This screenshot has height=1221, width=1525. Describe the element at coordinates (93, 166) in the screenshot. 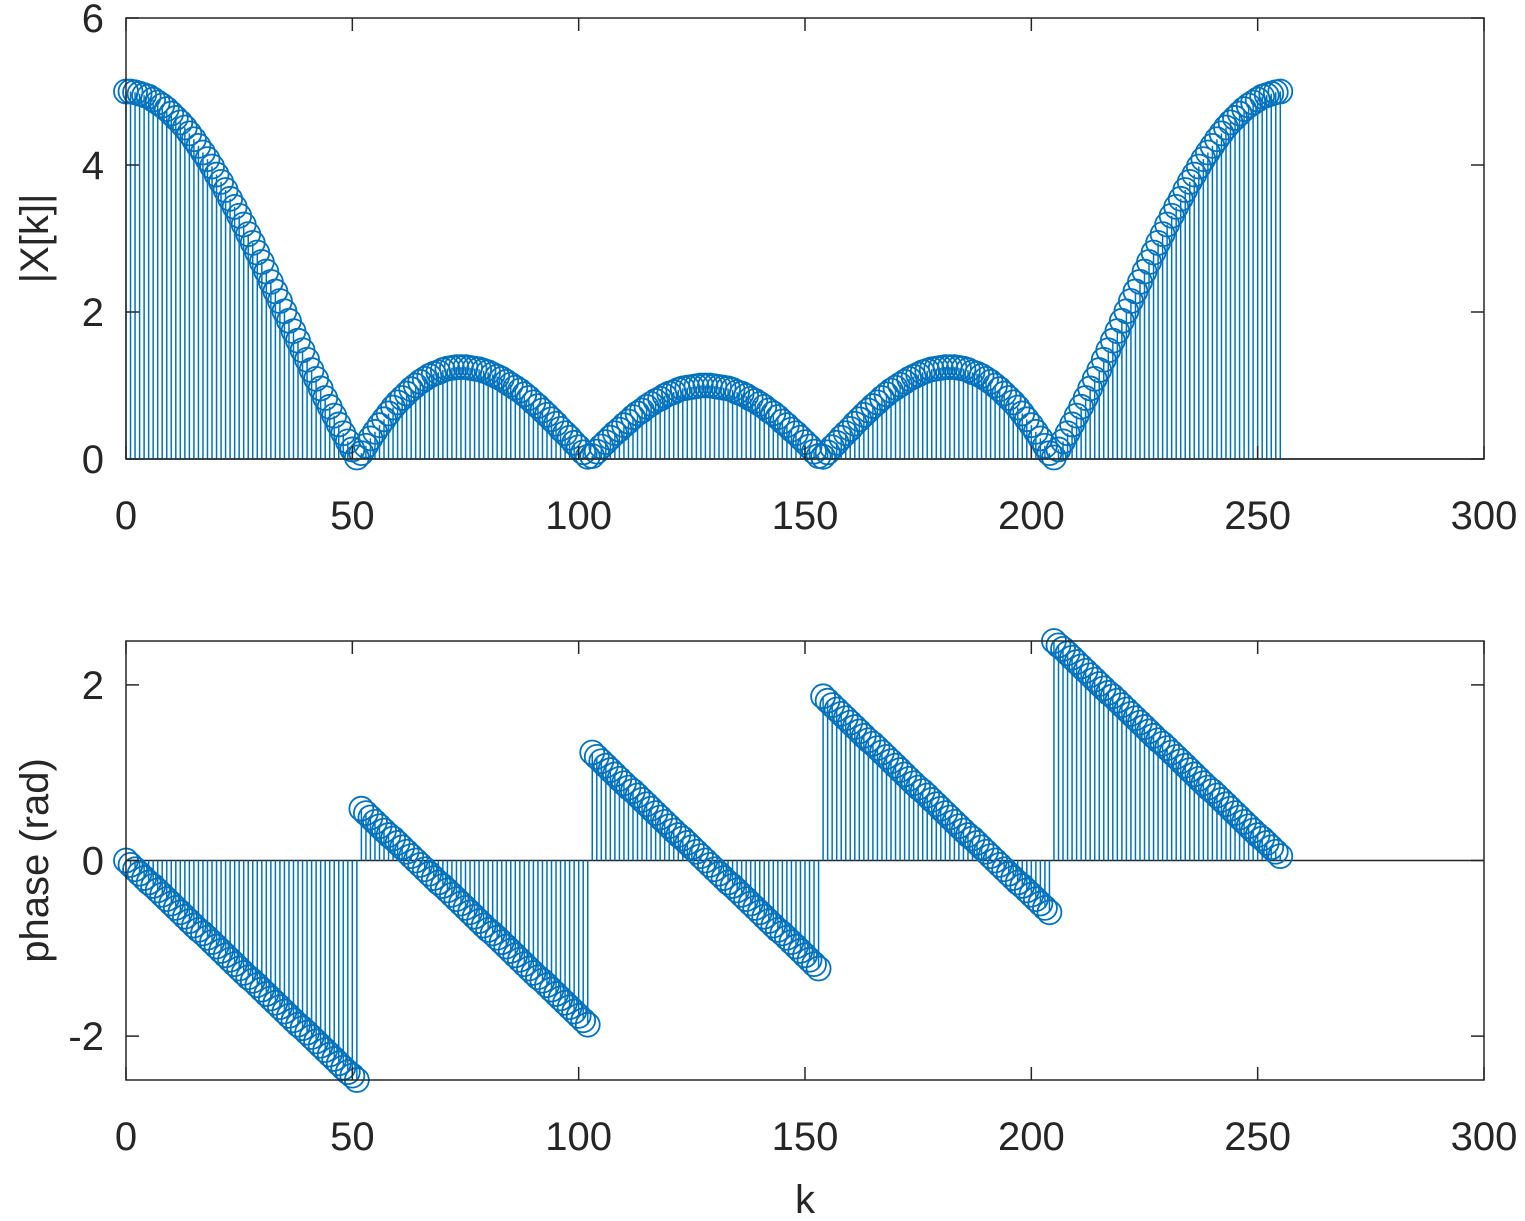

I see `y-tick-label: 4` at that location.